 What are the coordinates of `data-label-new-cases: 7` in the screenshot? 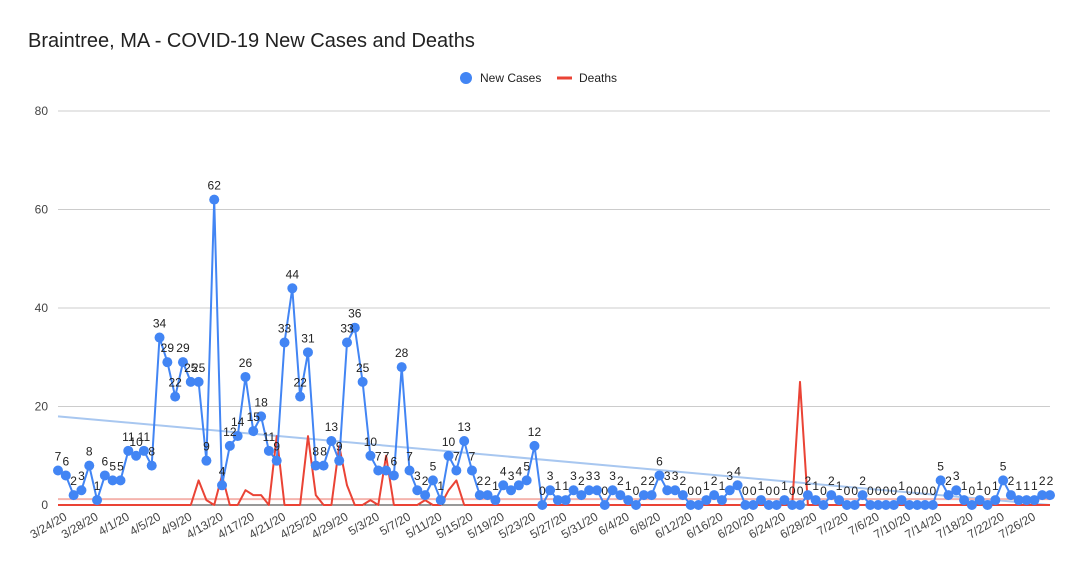 It's located at (409, 457).